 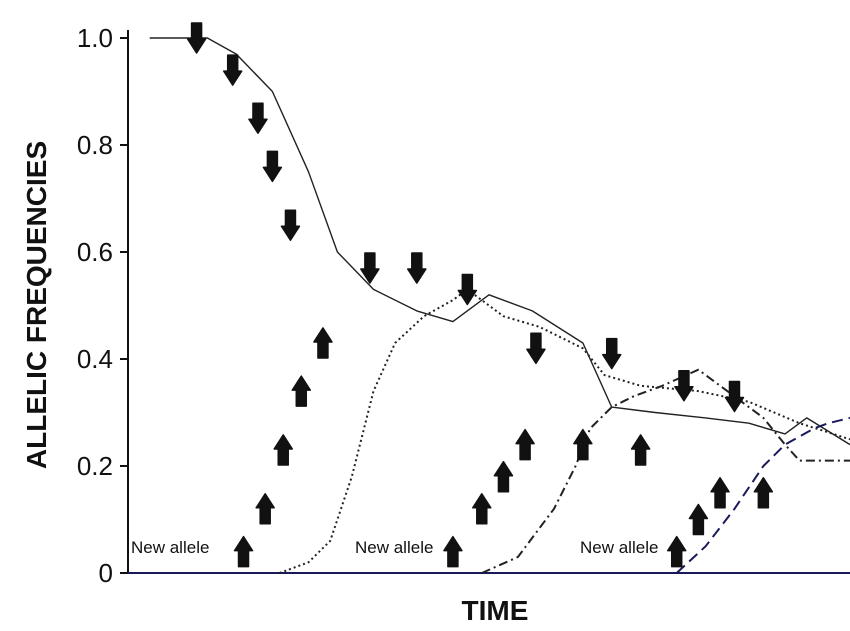 I want to click on y-tick-label: 0.2, so click(x=95, y=466).